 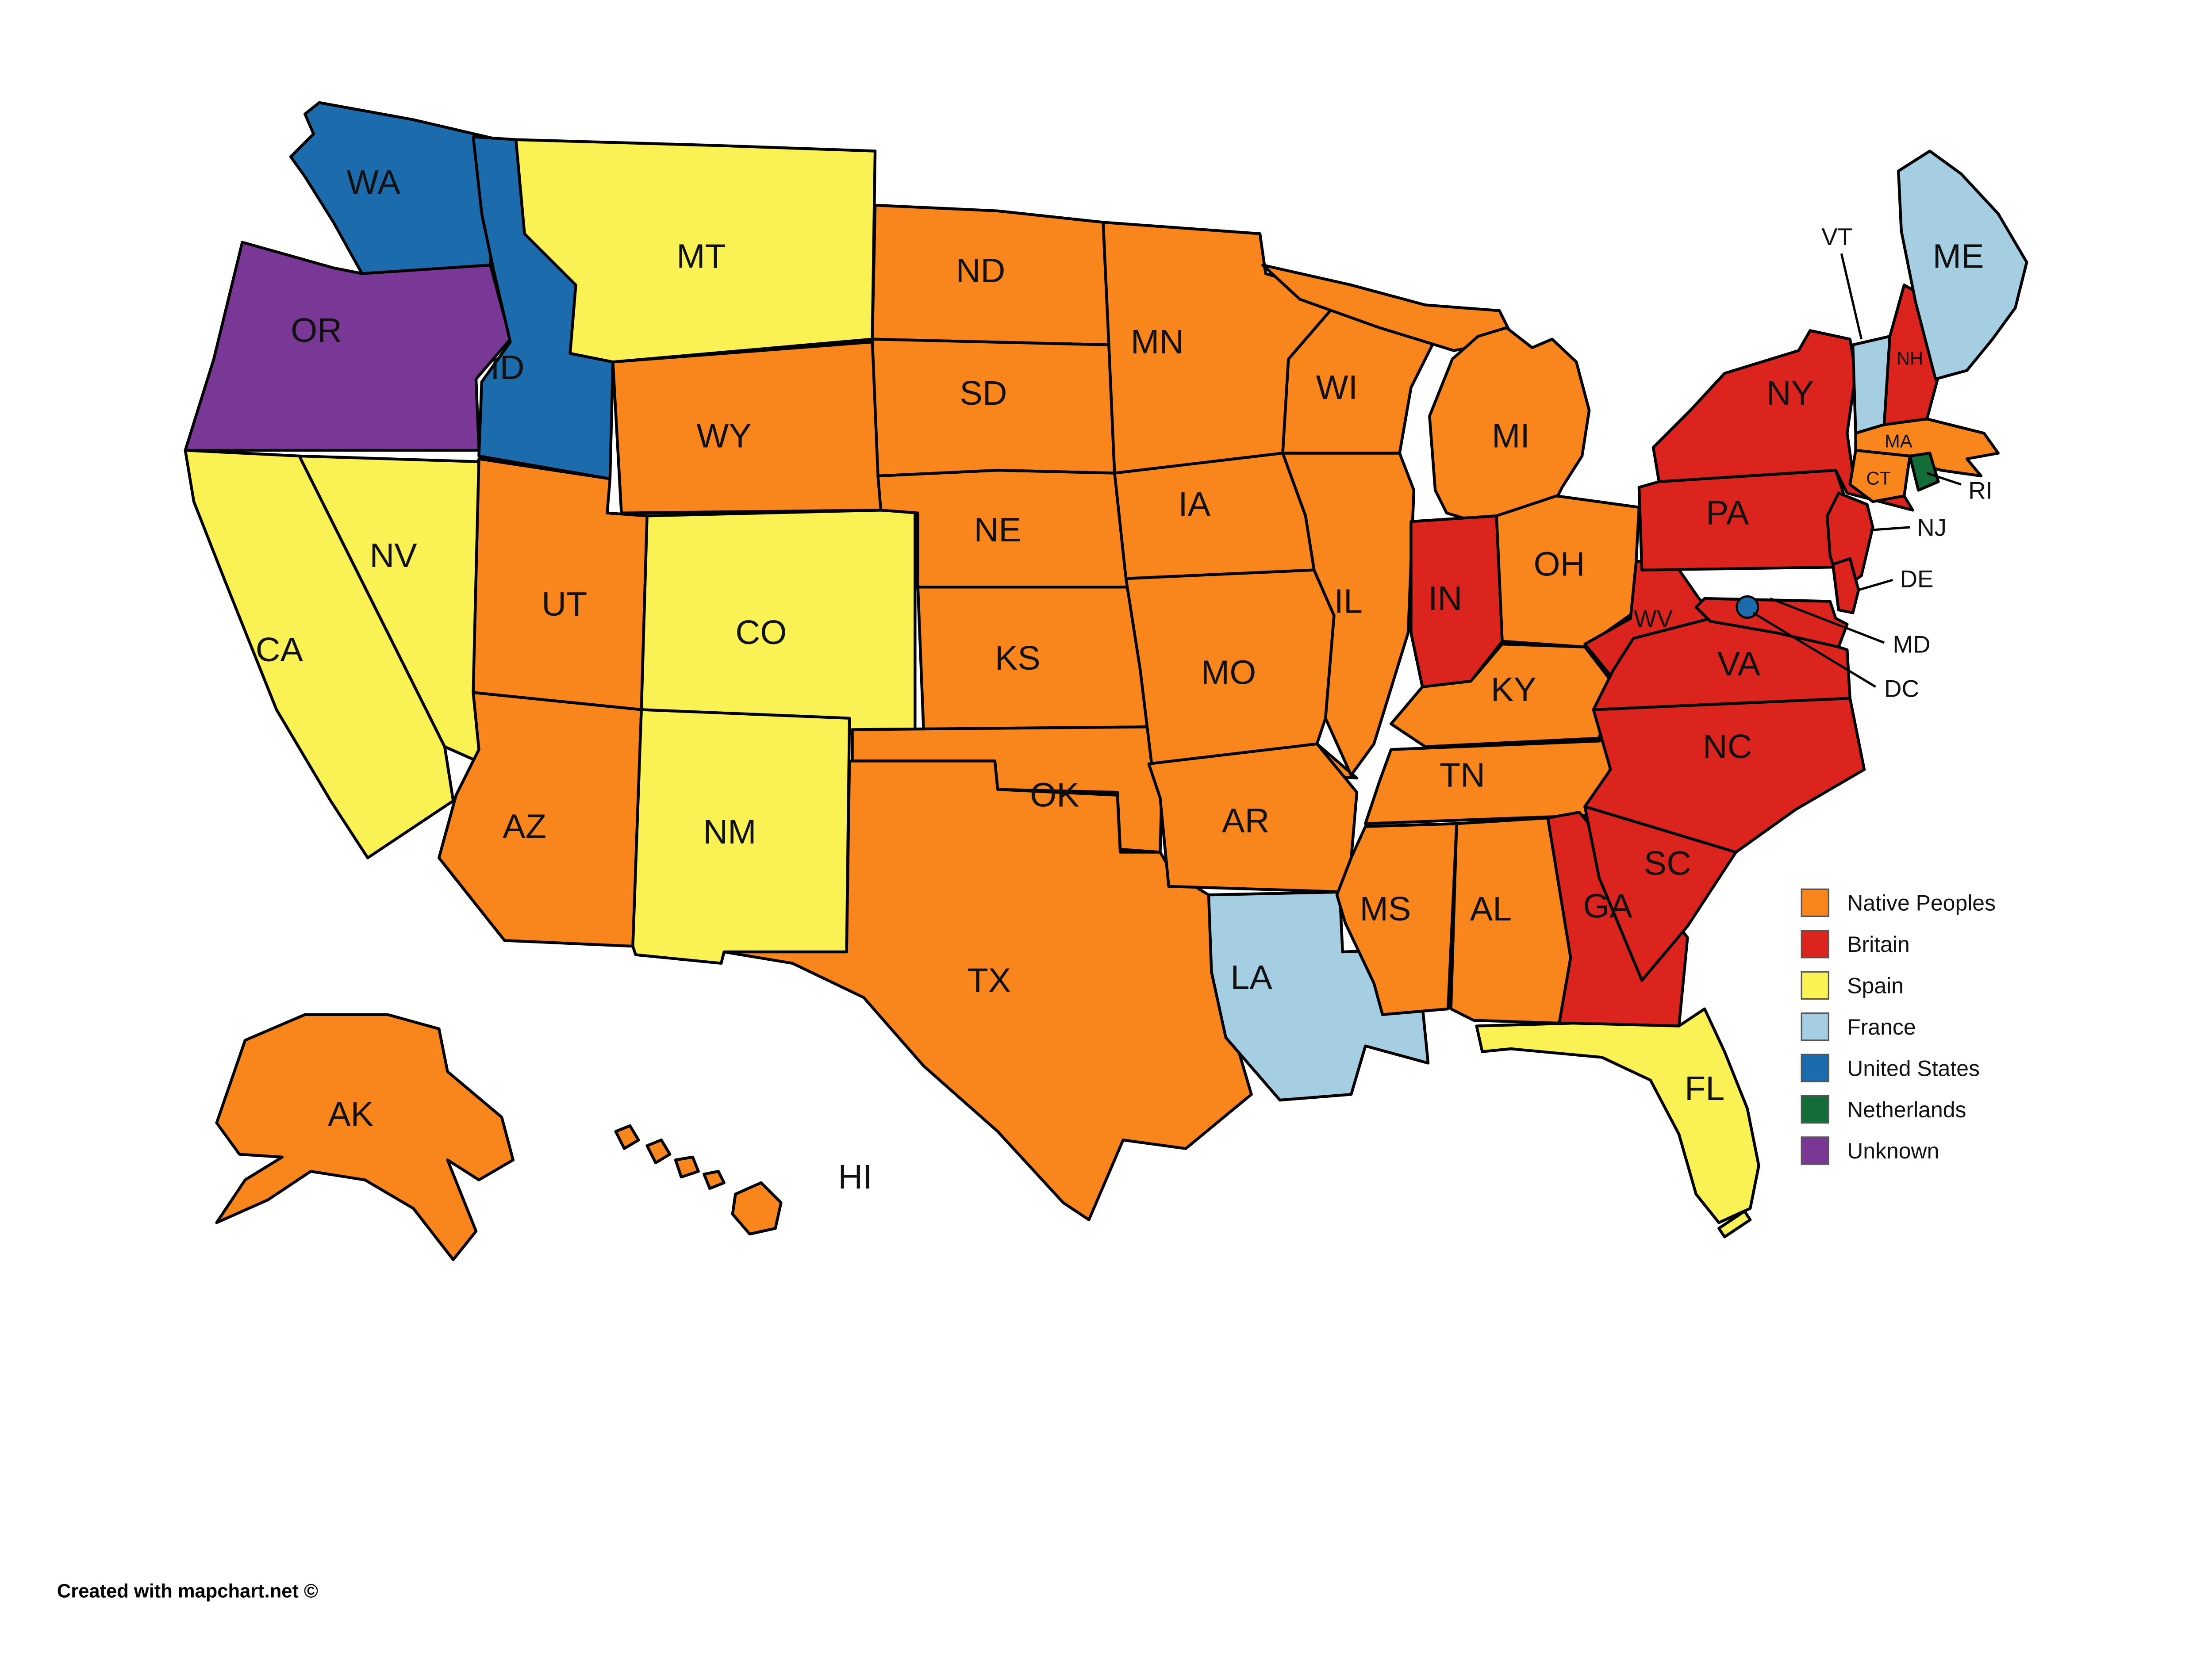 What do you see at coordinates (1852, 296) in the screenshot?
I see `vt-leader-line` at bounding box center [1852, 296].